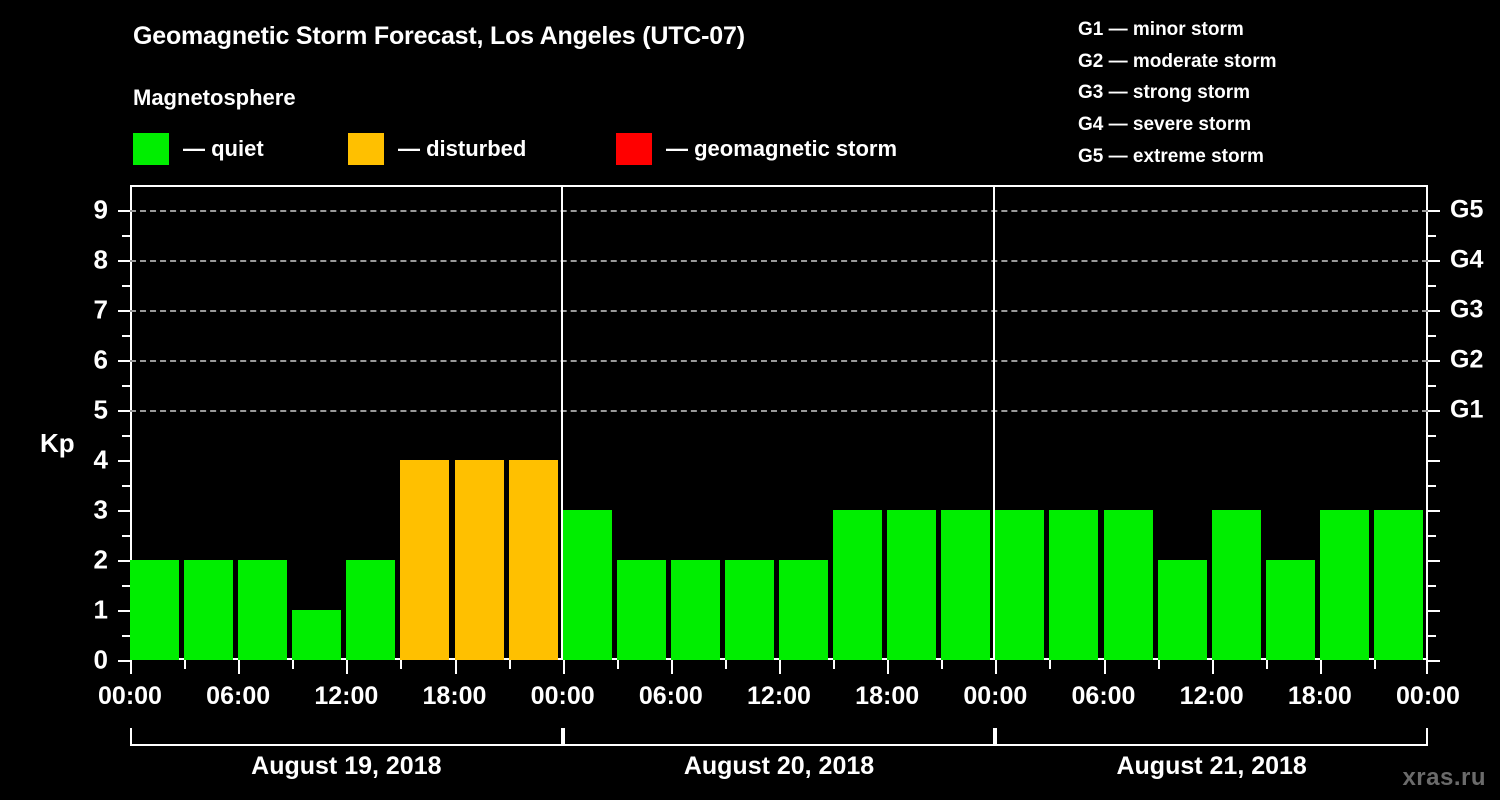 This screenshot has height=800, width=1500. What do you see at coordinates (57, 443) in the screenshot?
I see `y-axis-title: Kp` at bounding box center [57, 443].